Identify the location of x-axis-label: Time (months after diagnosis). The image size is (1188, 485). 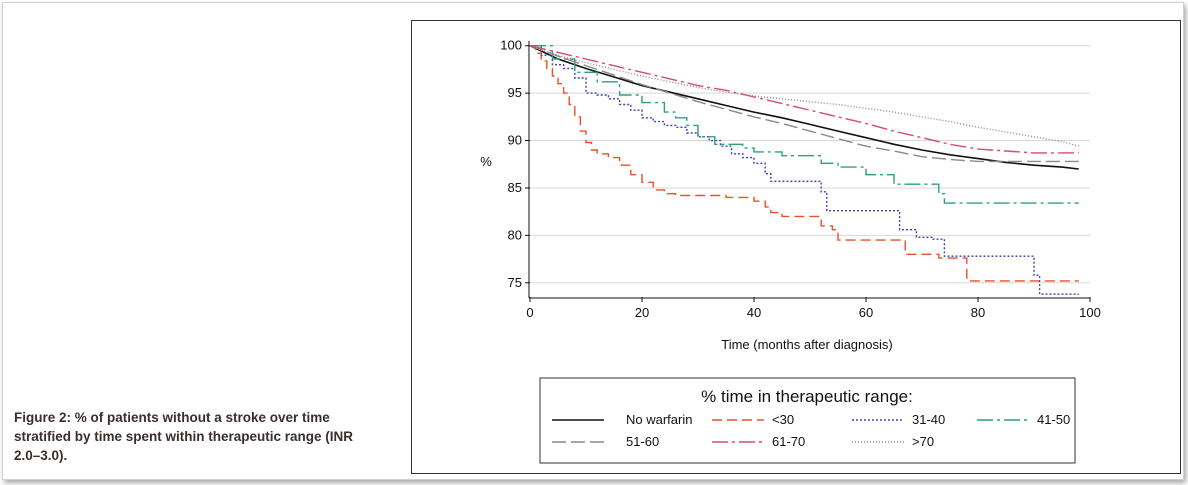
(806, 344).